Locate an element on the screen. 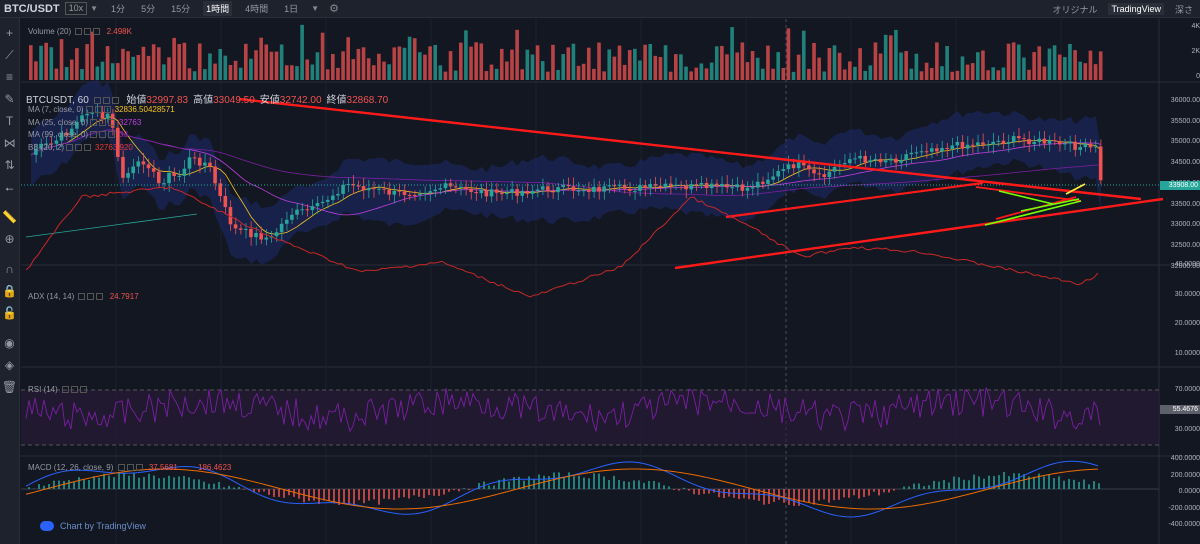 The image size is (1200, 544). trash-icon: 🗑 is located at coordinates (9, 387).